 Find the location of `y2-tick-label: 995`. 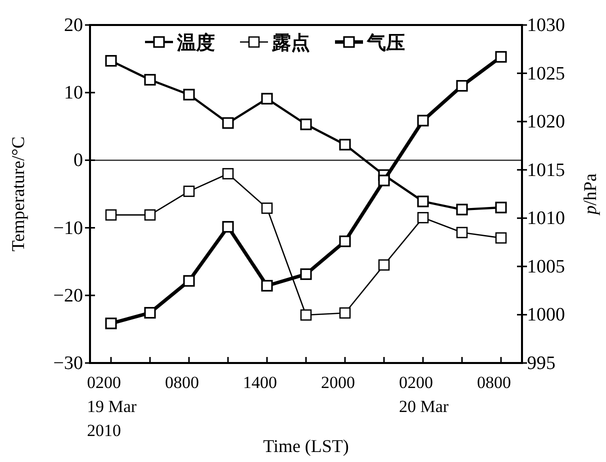

y2-tick-label: 995 is located at coordinates (541, 363).